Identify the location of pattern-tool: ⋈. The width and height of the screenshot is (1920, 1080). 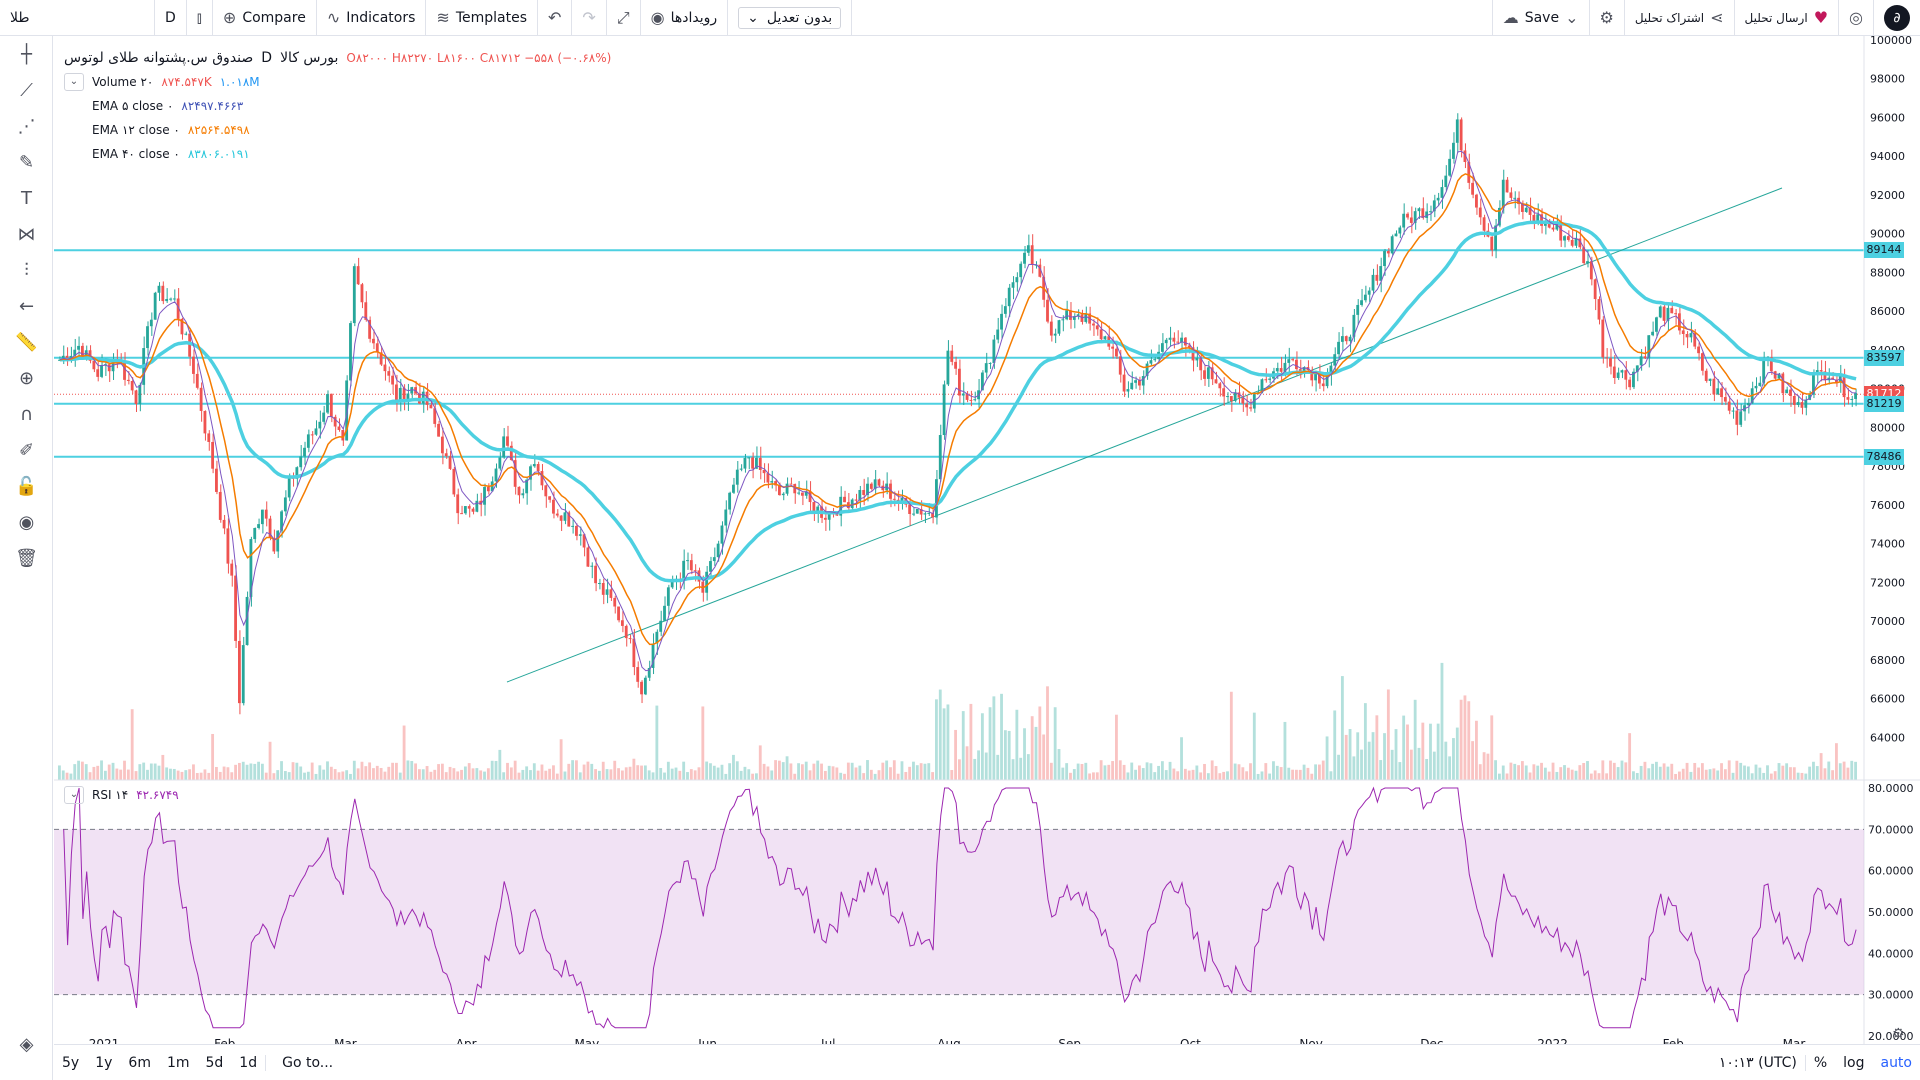
(26, 234).